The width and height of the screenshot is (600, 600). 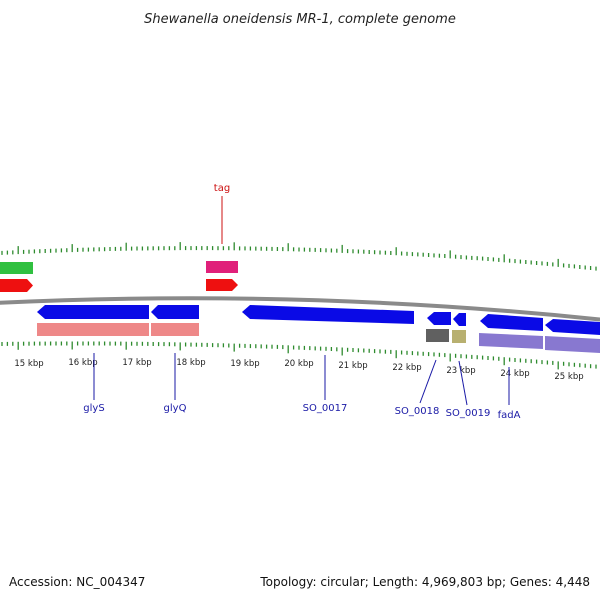 What do you see at coordinates (222, 188) in the screenshot?
I see `tag-gene-label: tag` at bounding box center [222, 188].